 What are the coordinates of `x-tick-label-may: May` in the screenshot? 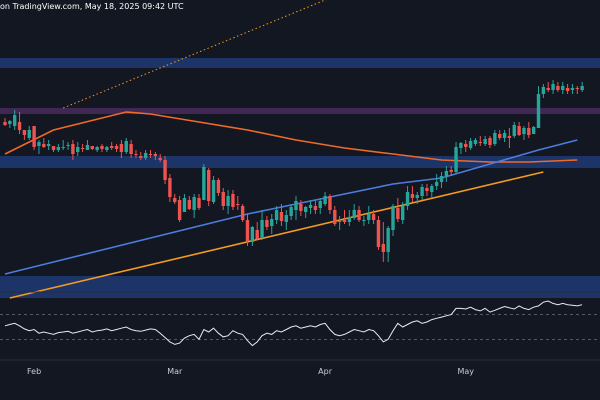 It's located at (465, 371).